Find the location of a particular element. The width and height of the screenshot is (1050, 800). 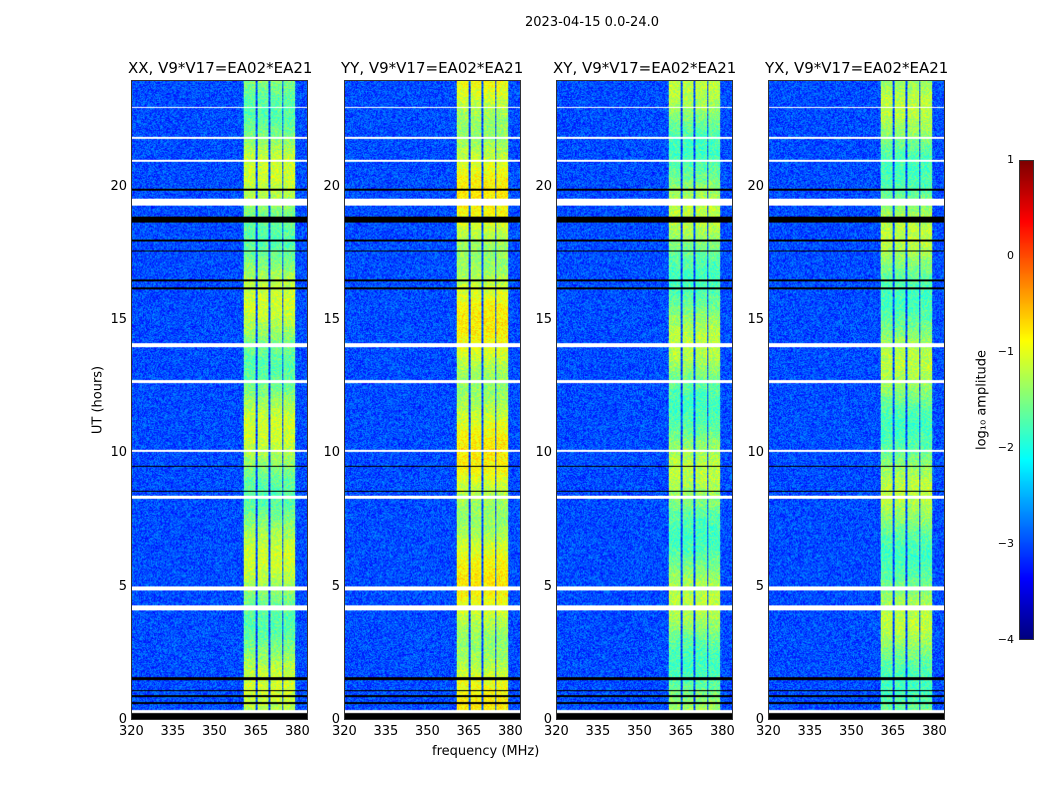

colorbar-tick-label: −1 is located at coordinates (1005, 351).